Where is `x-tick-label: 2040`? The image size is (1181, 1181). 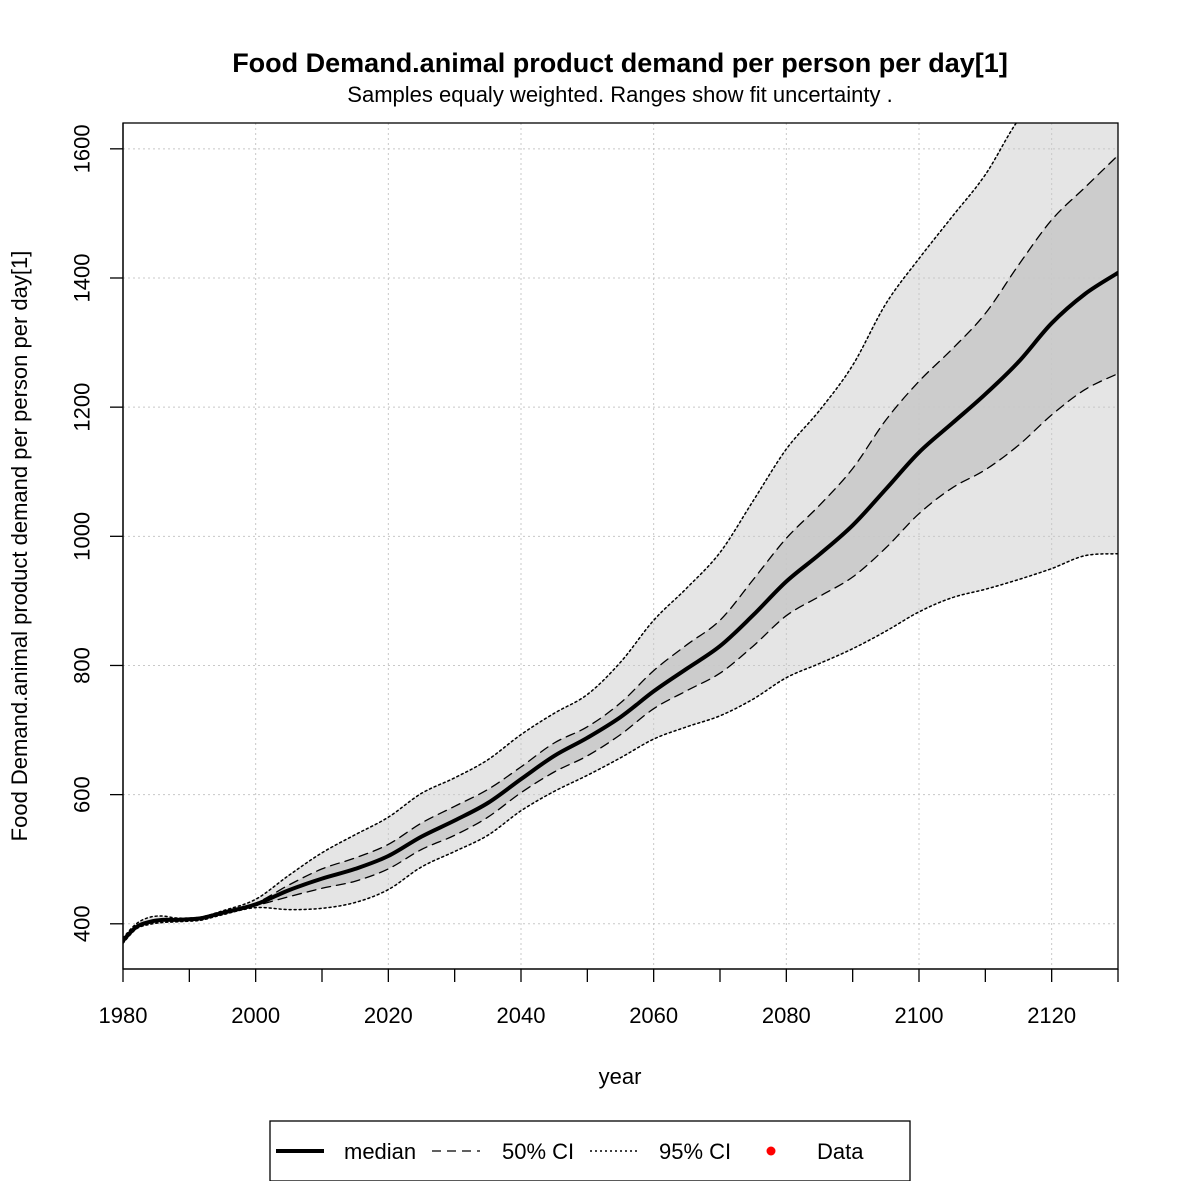
x-tick-label: 2040 is located at coordinates (521, 1015).